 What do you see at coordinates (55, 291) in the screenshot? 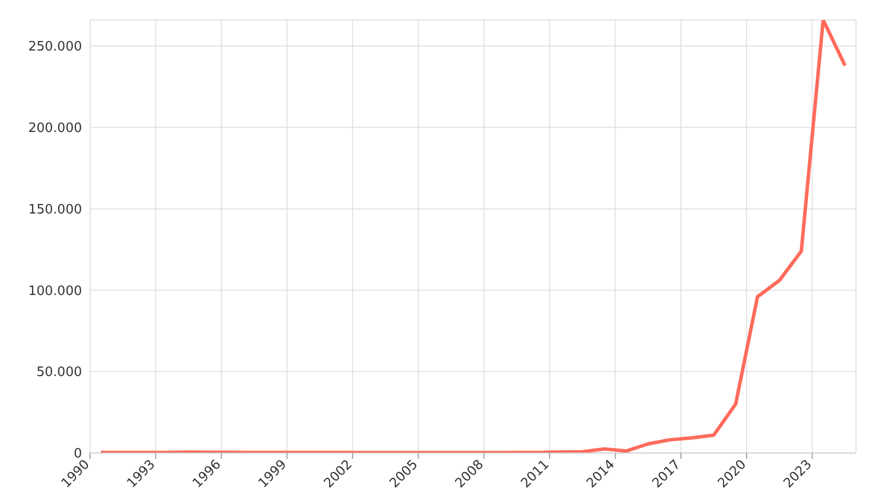
I see `y-tick-label: 100.000` at bounding box center [55, 291].